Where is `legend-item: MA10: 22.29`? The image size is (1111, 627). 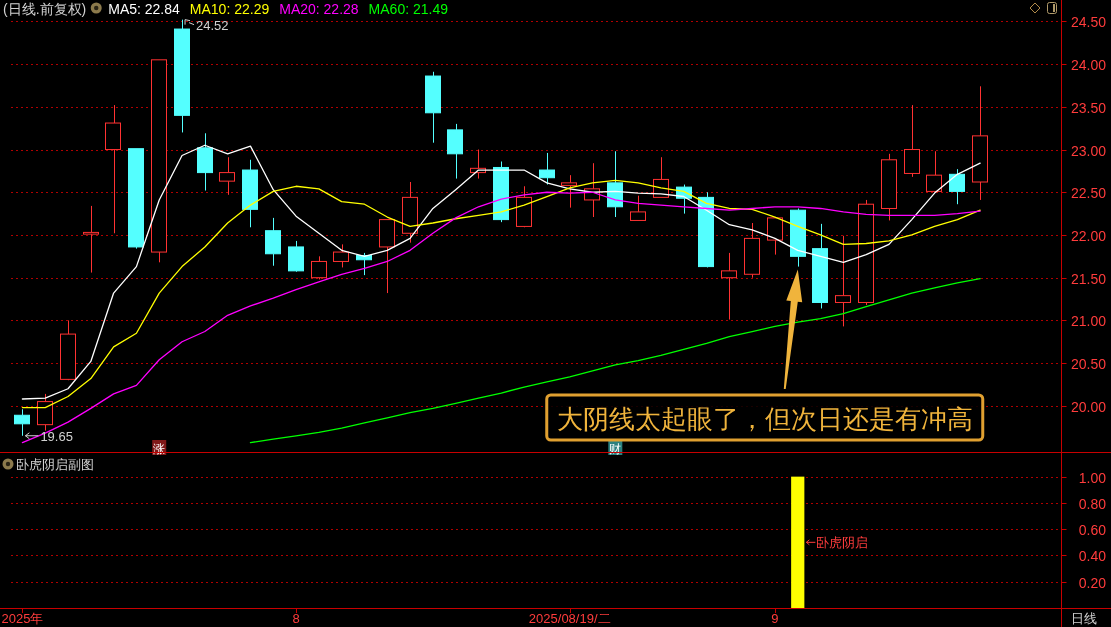 legend-item: MA10: 22.29 is located at coordinates (229, 9).